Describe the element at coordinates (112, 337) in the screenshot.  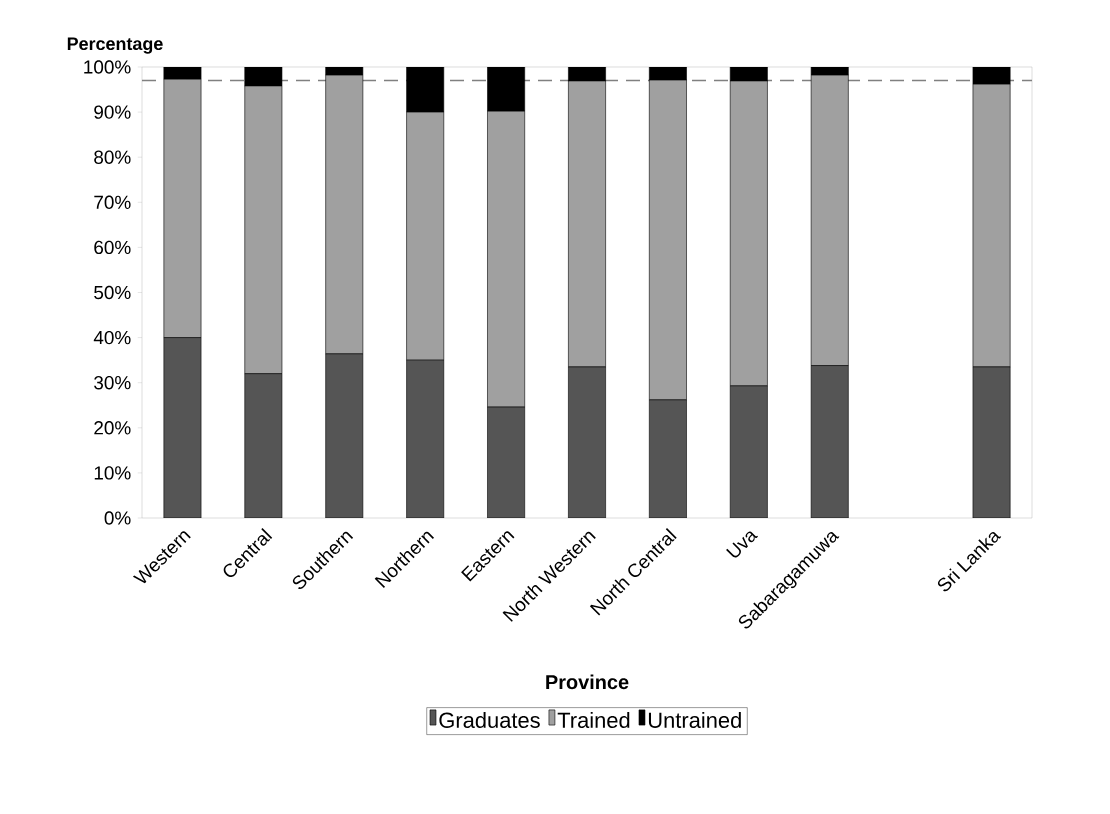
I see `y-tick-label: 40%` at that location.